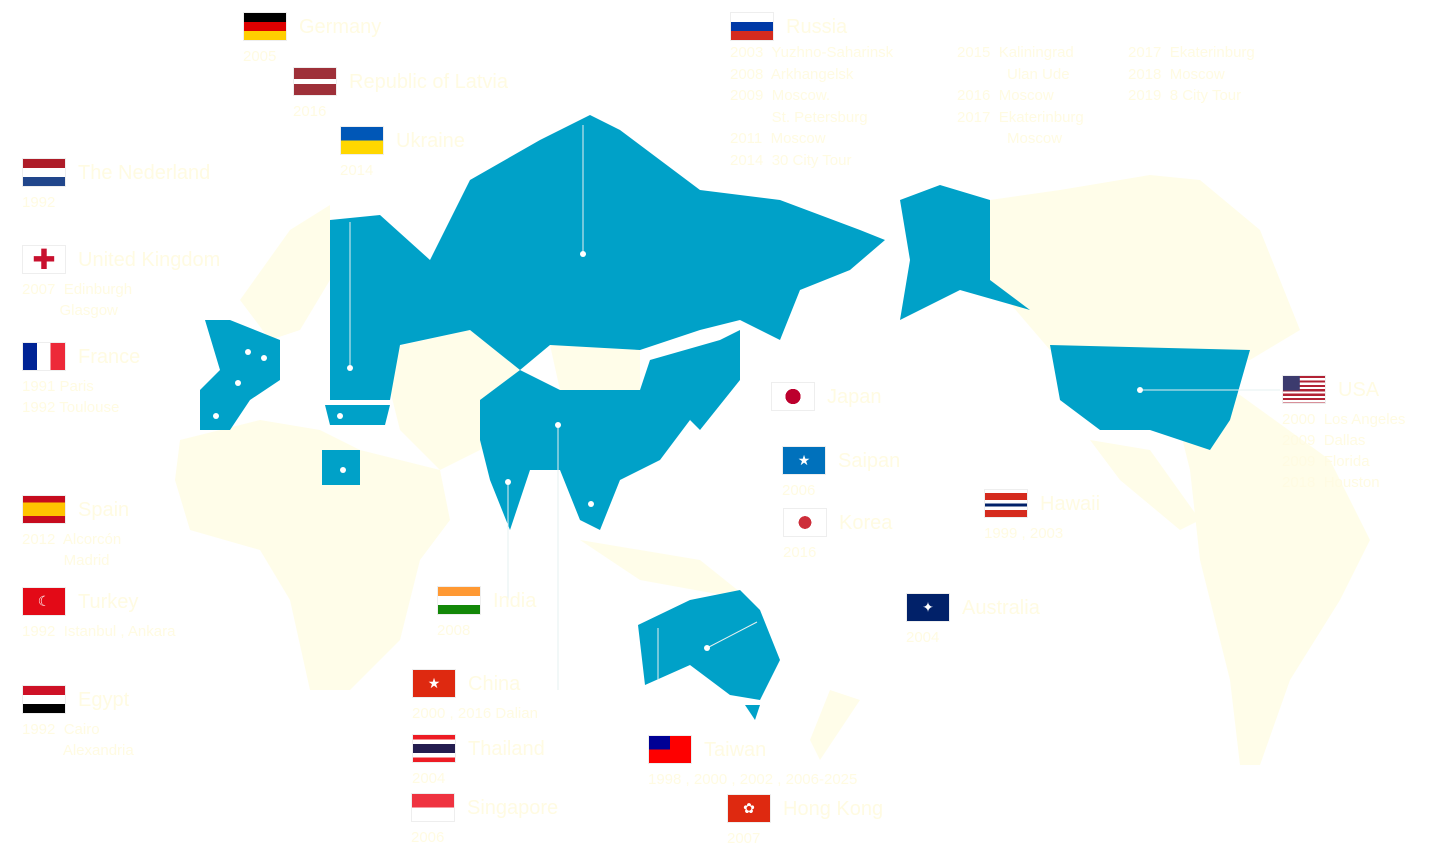 This screenshot has height=862, width=1440. What do you see at coordinates (44, 699) in the screenshot?
I see `egypt-flag-icon` at bounding box center [44, 699].